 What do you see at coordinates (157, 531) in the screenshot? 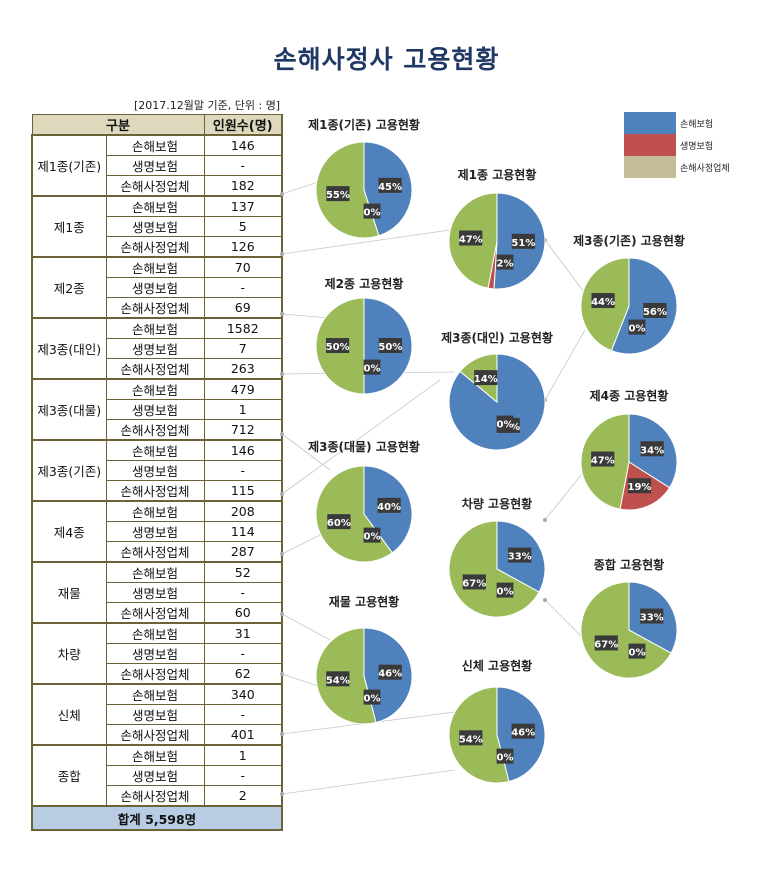
I see `table-row: 제4종 손해보험 208` at bounding box center [157, 531].